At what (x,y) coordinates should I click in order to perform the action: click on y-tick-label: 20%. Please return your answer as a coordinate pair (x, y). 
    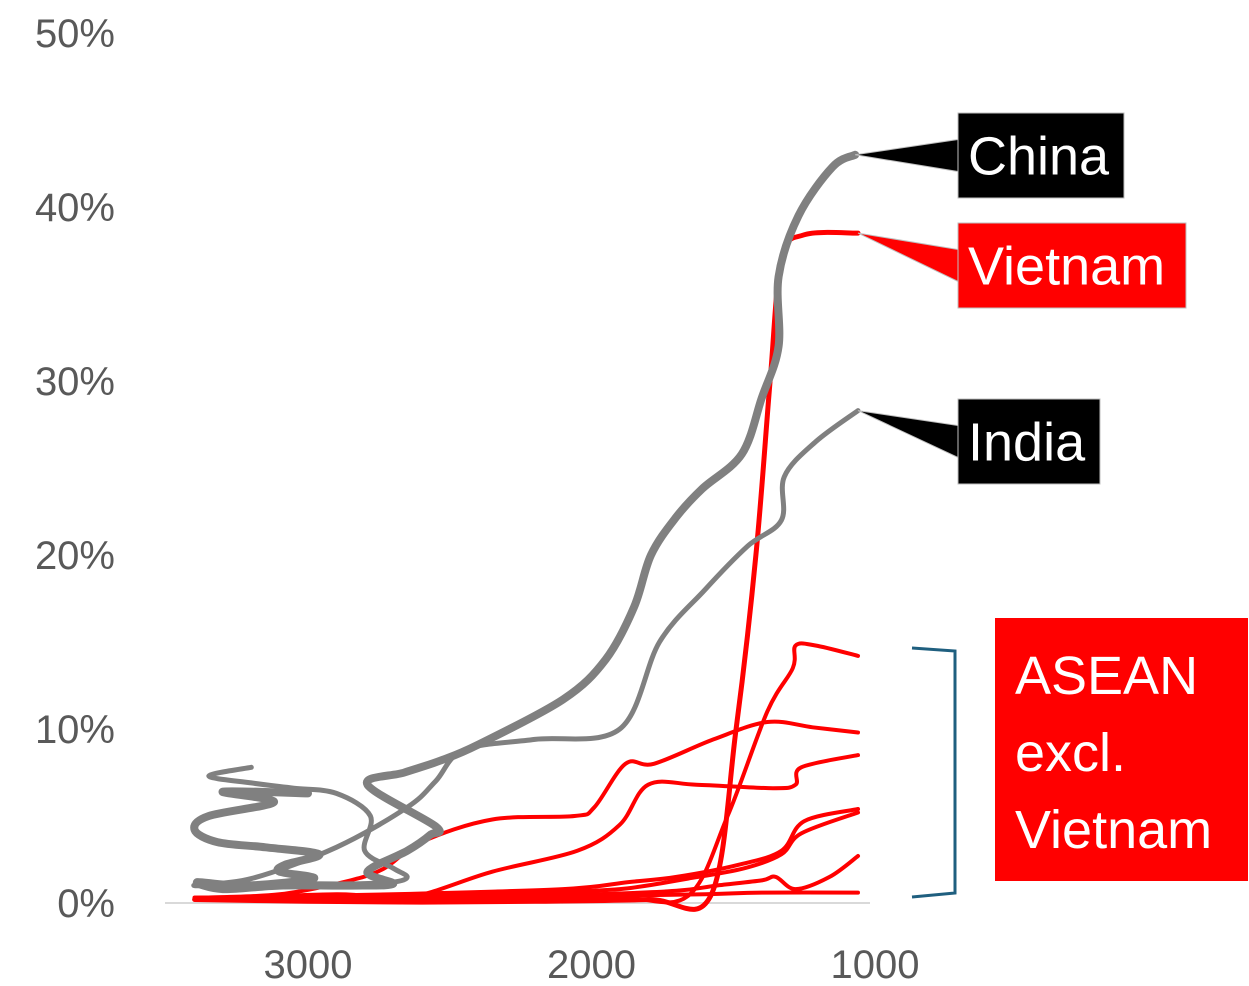
    Looking at the image, I should click on (75, 556).